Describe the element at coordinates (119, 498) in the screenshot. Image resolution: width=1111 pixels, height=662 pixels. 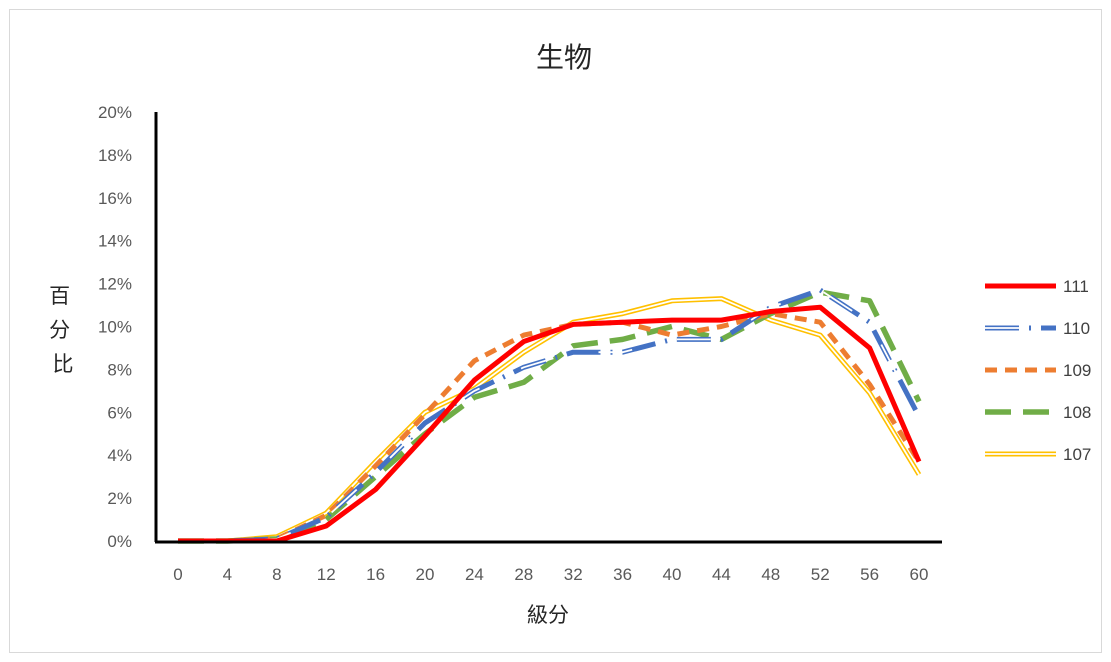
I see `y-tick-label: 2%` at that location.